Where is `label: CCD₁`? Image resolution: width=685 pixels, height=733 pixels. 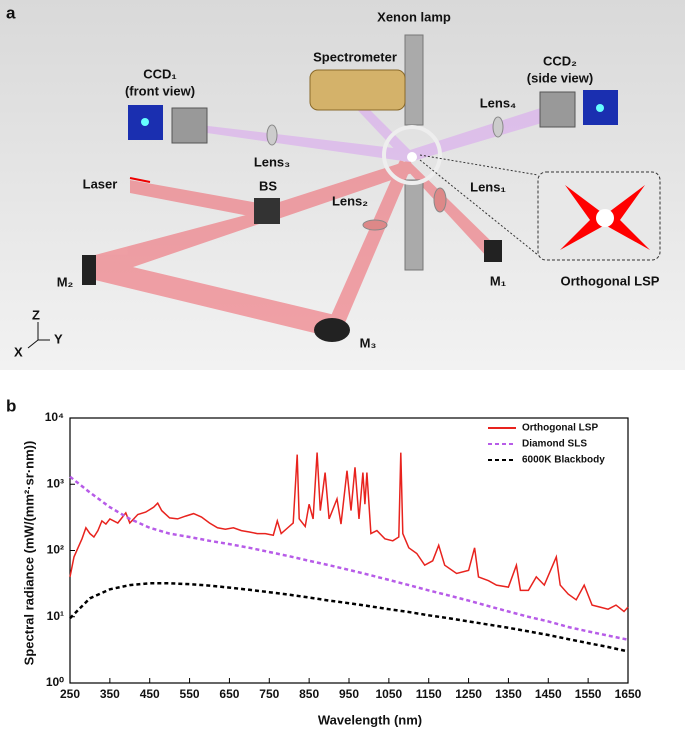
label: CCD₁ is located at coordinates (160, 73).